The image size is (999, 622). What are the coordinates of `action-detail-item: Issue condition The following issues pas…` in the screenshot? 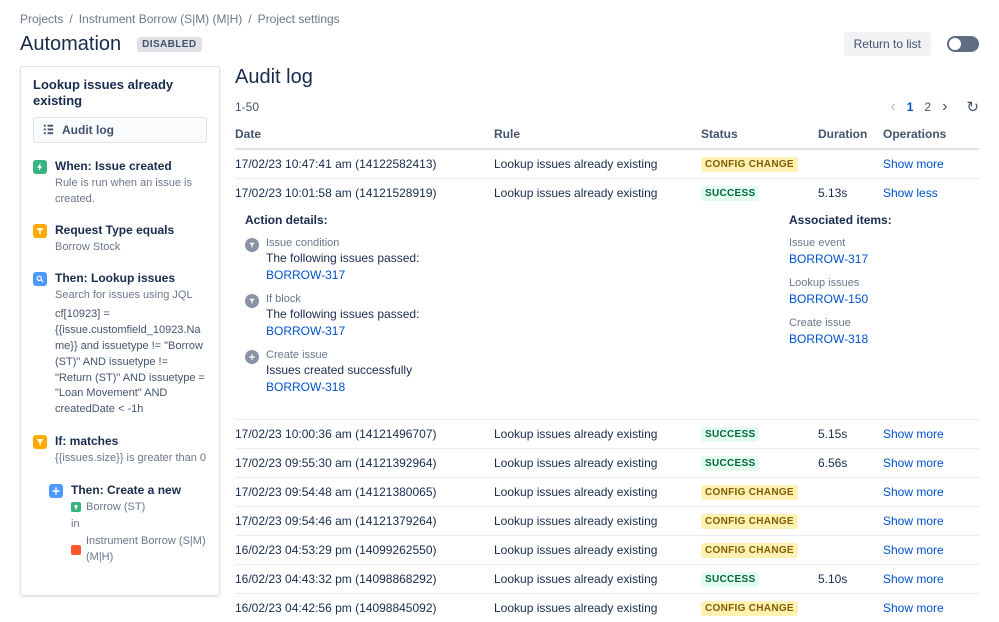 It's located at (332, 259).